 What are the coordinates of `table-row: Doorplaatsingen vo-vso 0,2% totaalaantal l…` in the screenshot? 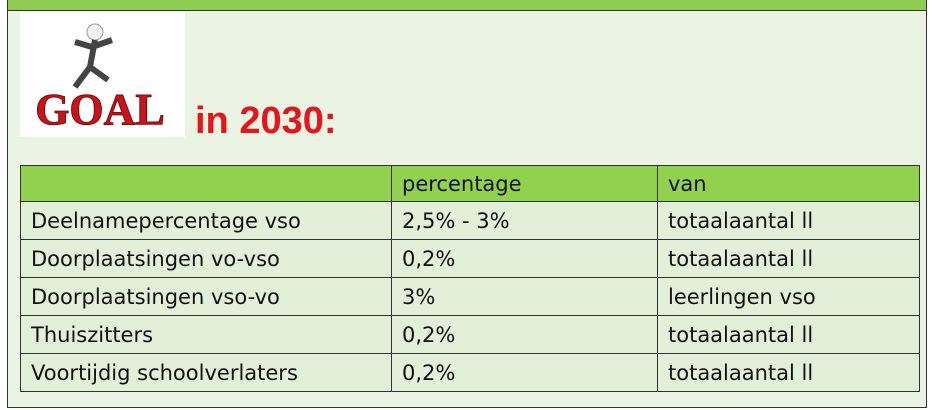 It's located at (470, 258).